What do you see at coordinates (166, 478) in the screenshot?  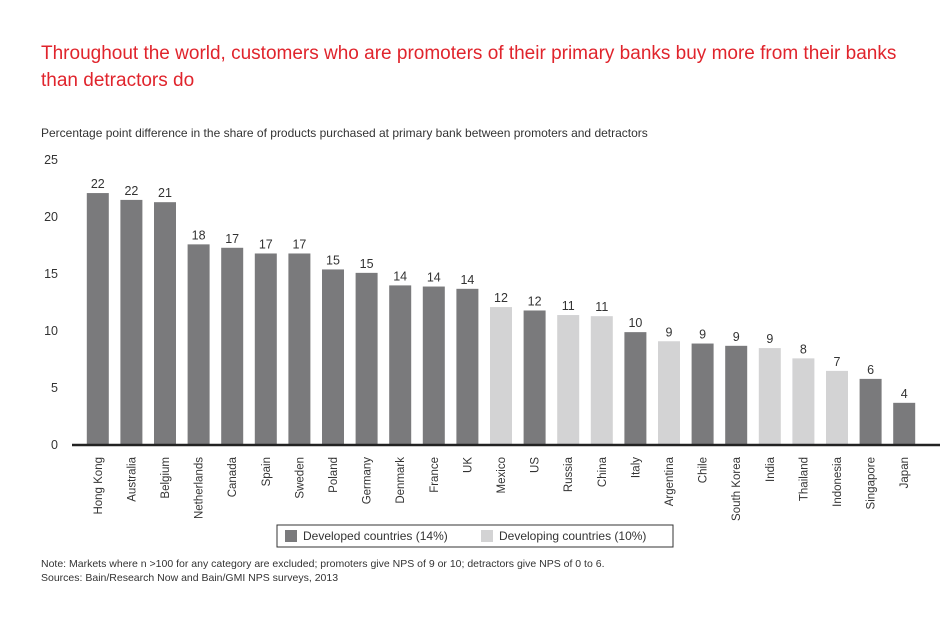 I see `x-tick-label: Belgium` at bounding box center [166, 478].